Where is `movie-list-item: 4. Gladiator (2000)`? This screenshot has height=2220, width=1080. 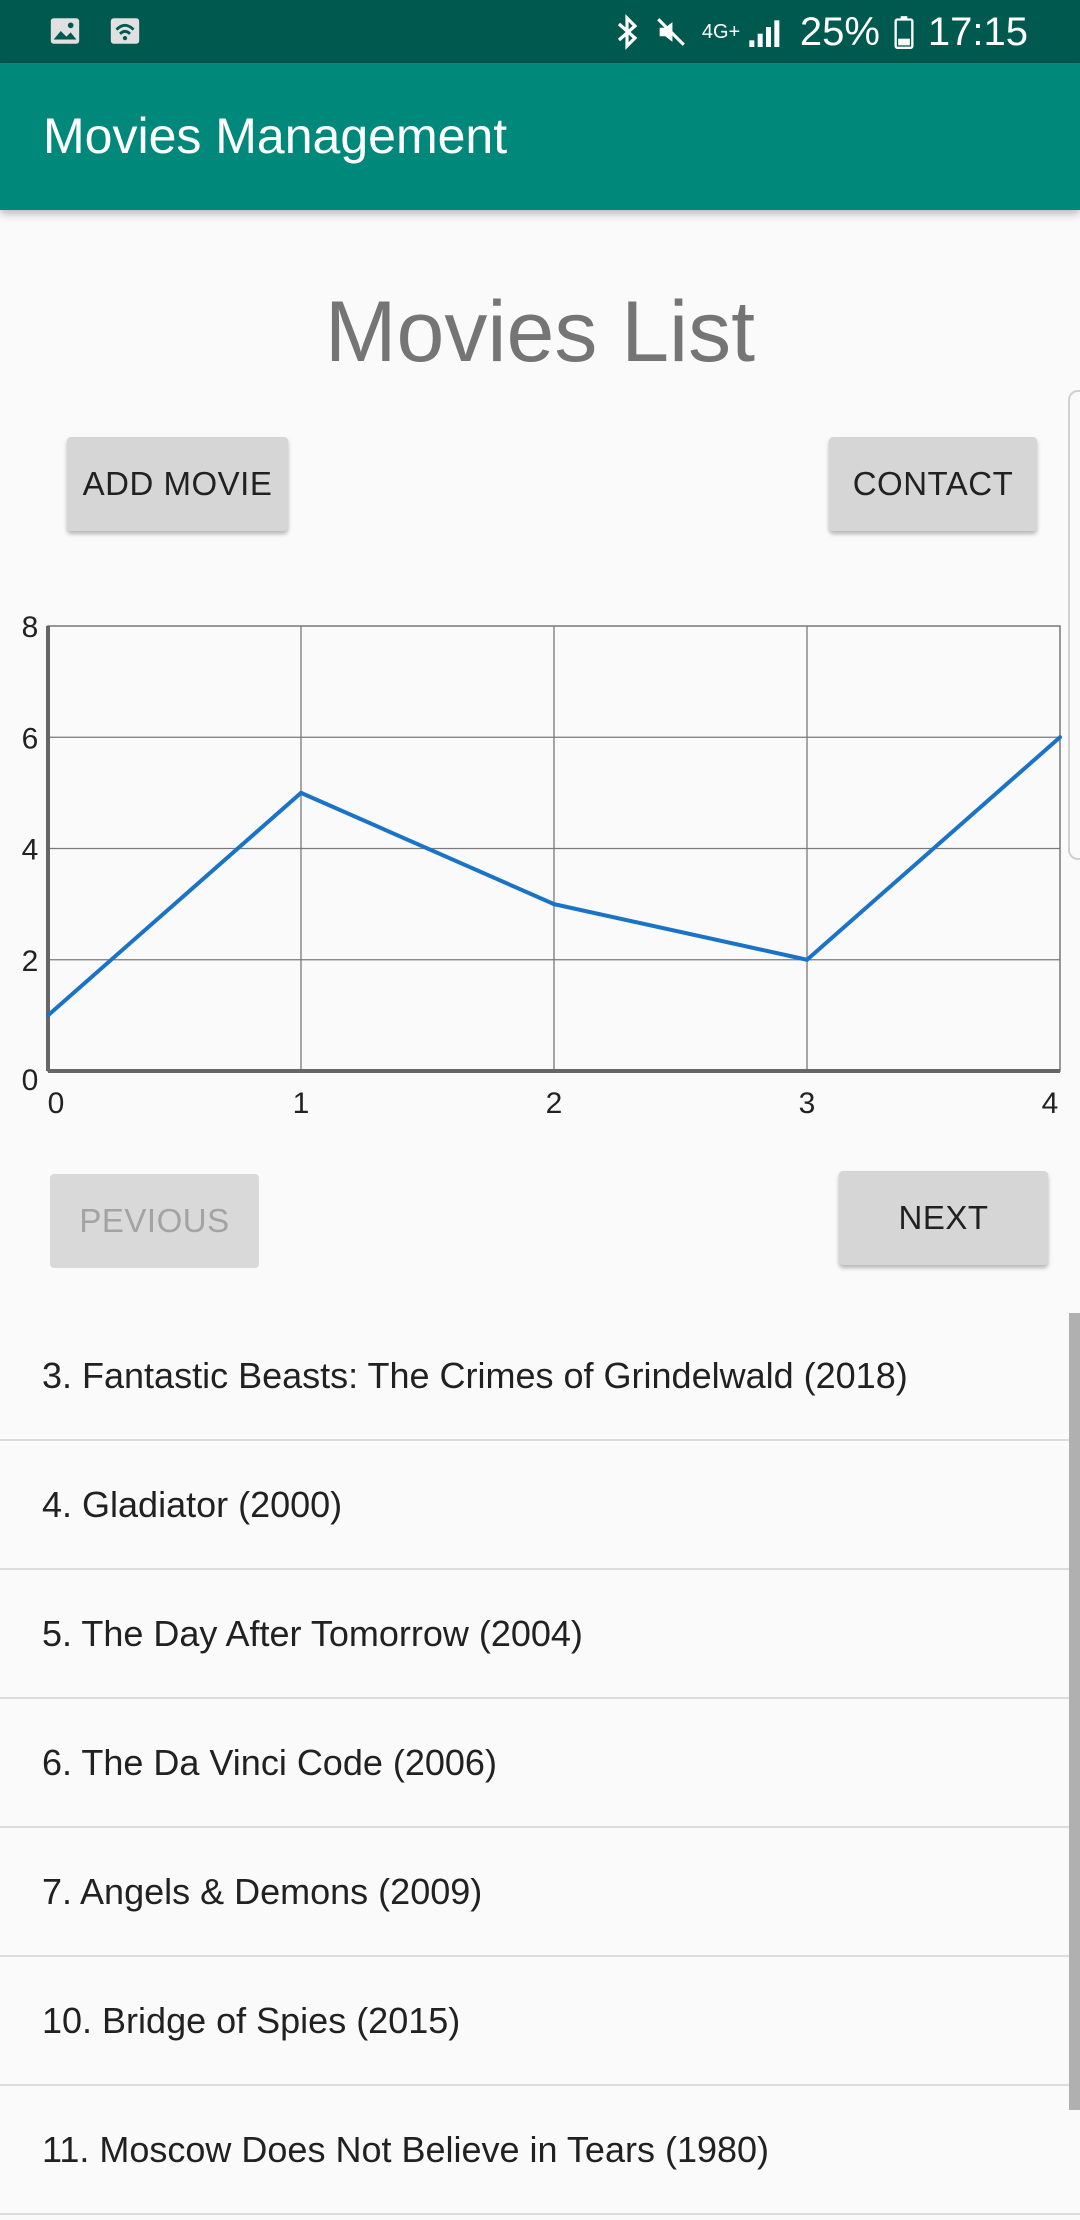 movie-list-item: 4. Gladiator (2000) is located at coordinates (540, 1505).